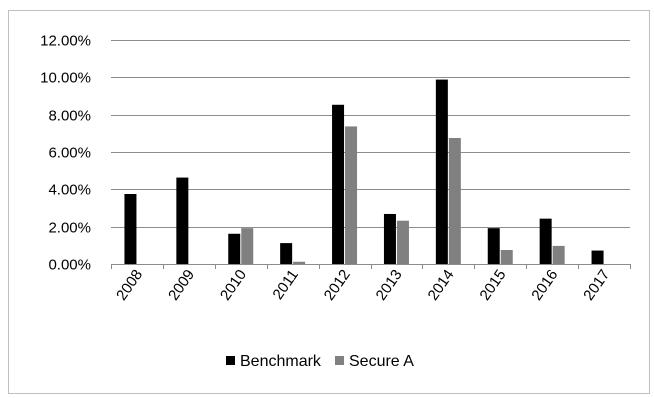 The height and width of the screenshot is (398, 654). What do you see at coordinates (454, 201) in the screenshot?
I see `bar-secure-a-2014` at bounding box center [454, 201].